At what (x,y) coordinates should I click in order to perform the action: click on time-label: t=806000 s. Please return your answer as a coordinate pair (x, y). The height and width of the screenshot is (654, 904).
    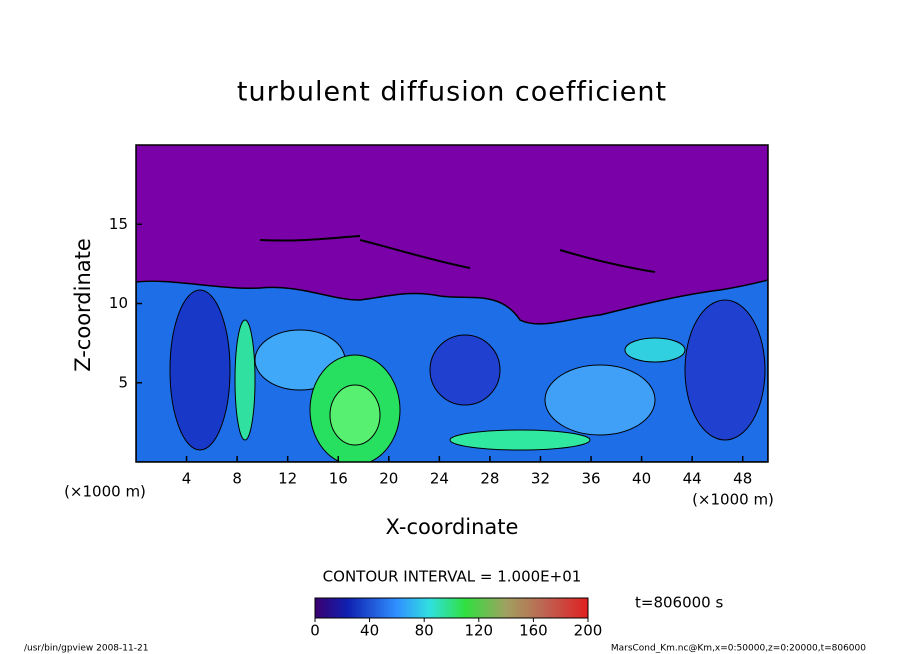
    Looking at the image, I should click on (679, 603).